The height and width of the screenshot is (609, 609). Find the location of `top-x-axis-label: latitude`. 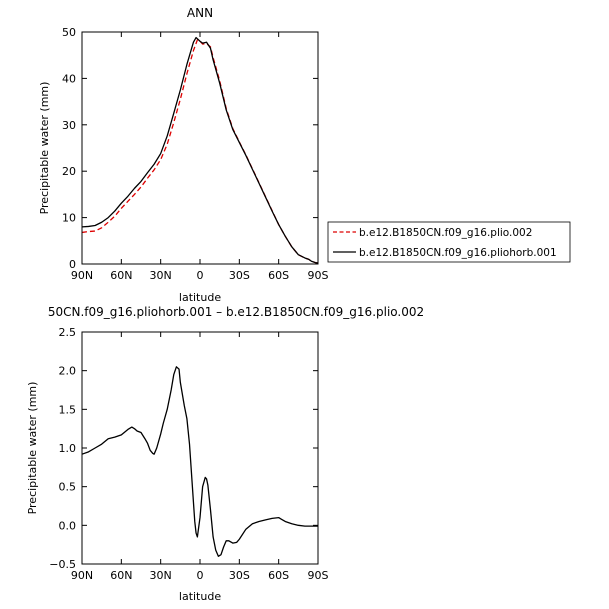

top-x-axis-label: latitude is located at coordinates (200, 297).